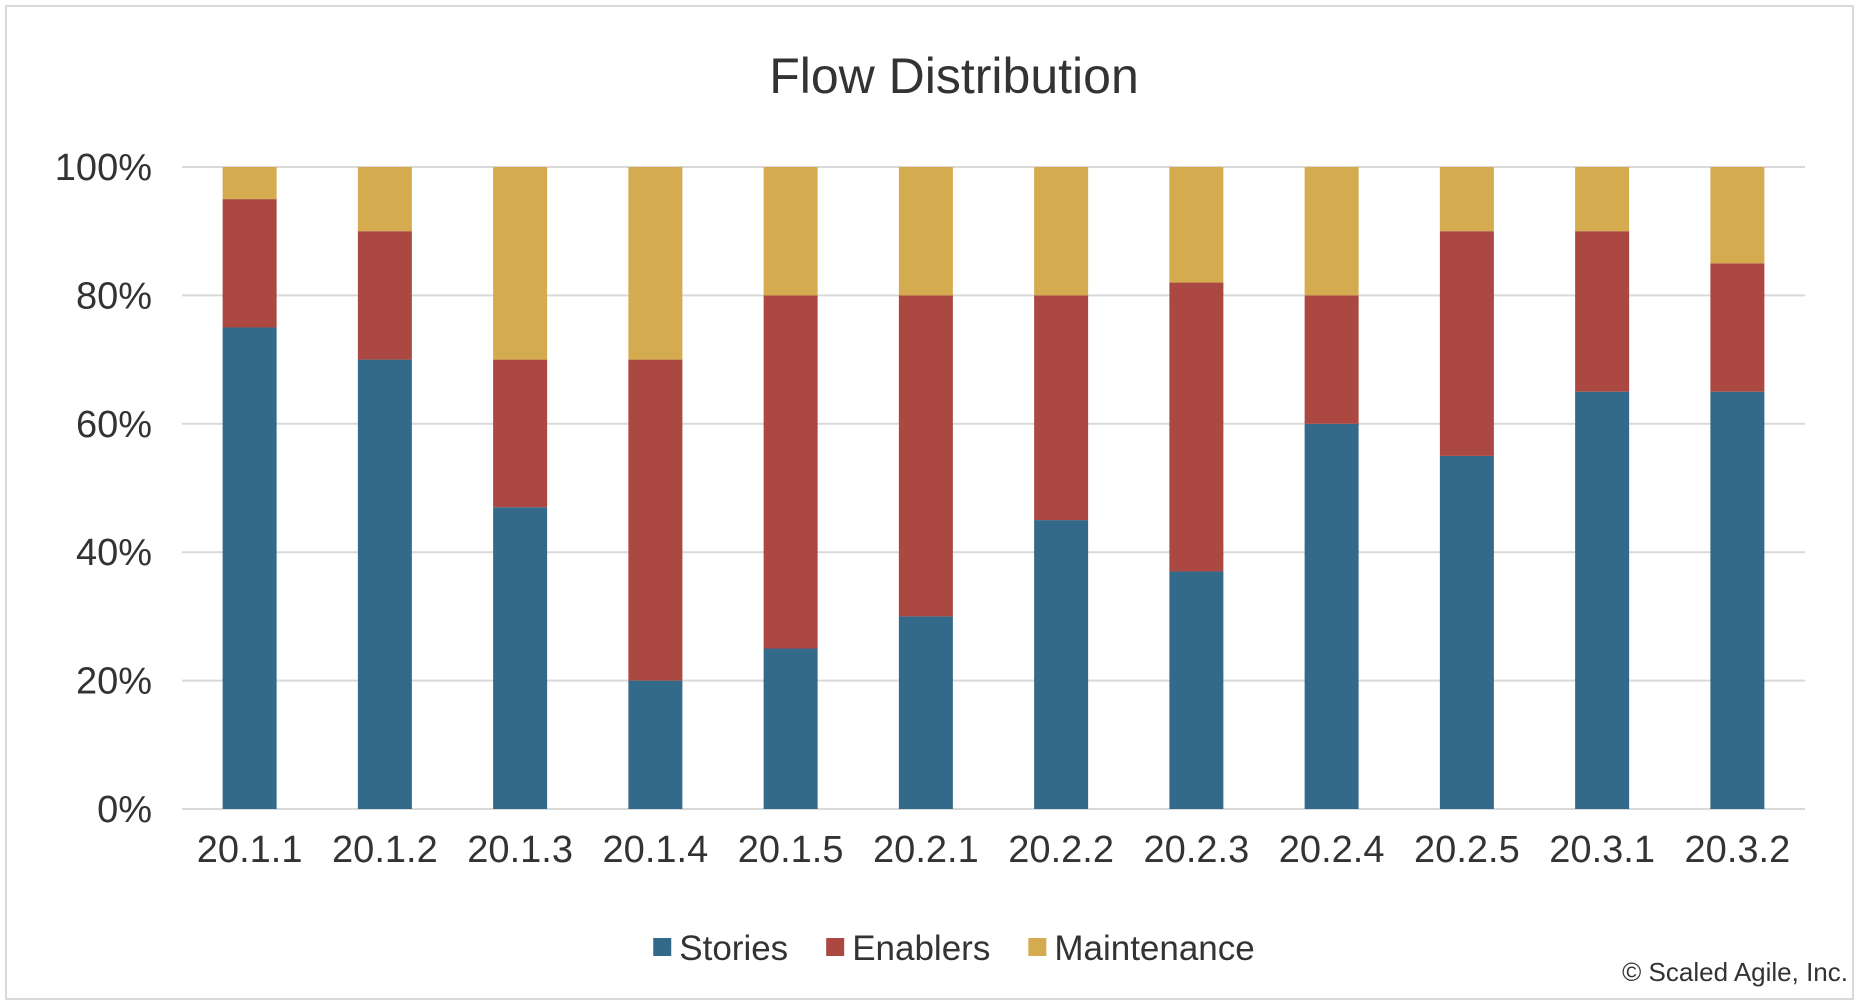  What do you see at coordinates (1737, 327) in the screenshot?
I see `bar-enablers-20.3.2` at bounding box center [1737, 327].